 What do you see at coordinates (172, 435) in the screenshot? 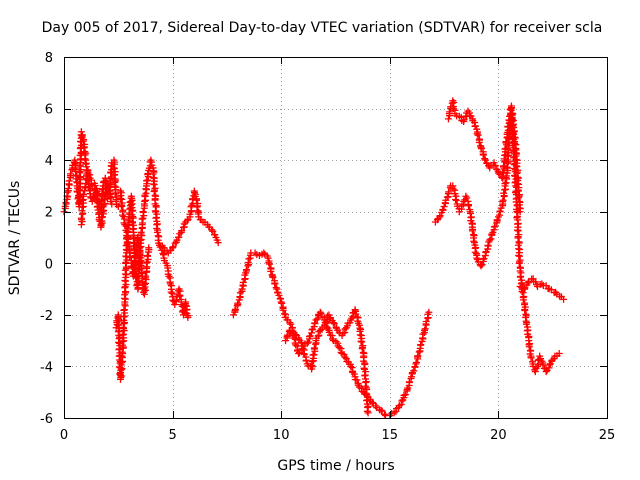
I see `x-tick-label: 5` at bounding box center [172, 435].